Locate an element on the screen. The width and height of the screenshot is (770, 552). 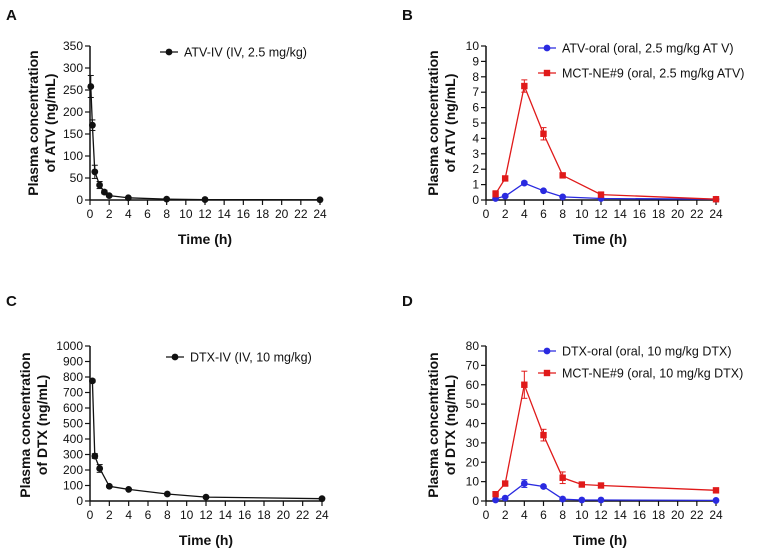
x-tick-label: 16 is located at coordinates (244, 214).